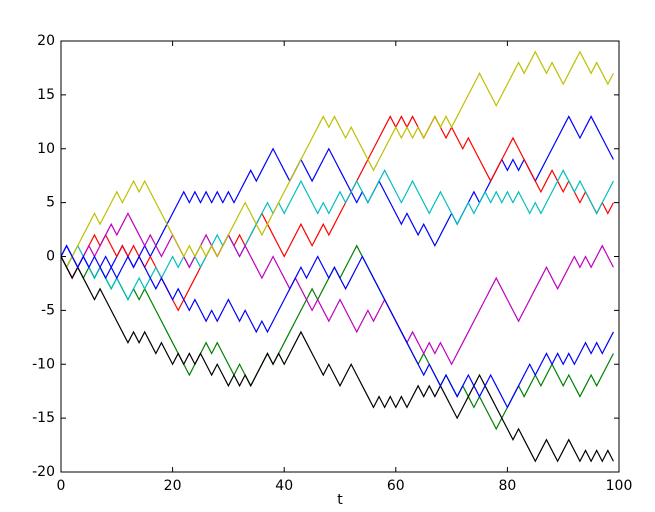 The height and width of the screenshot is (512, 655). I want to click on y-tick-label: 10, so click(46, 149).